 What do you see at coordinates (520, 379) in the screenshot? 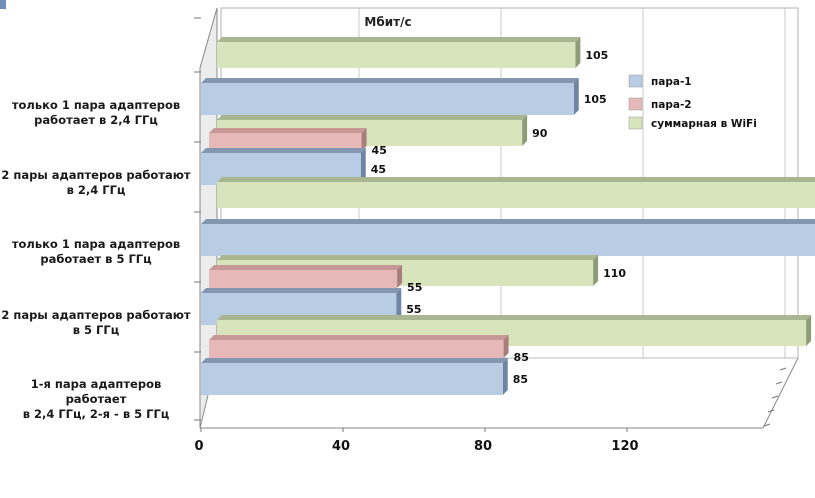
I see `data-label-0-4: 85` at bounding box center [520, 379].